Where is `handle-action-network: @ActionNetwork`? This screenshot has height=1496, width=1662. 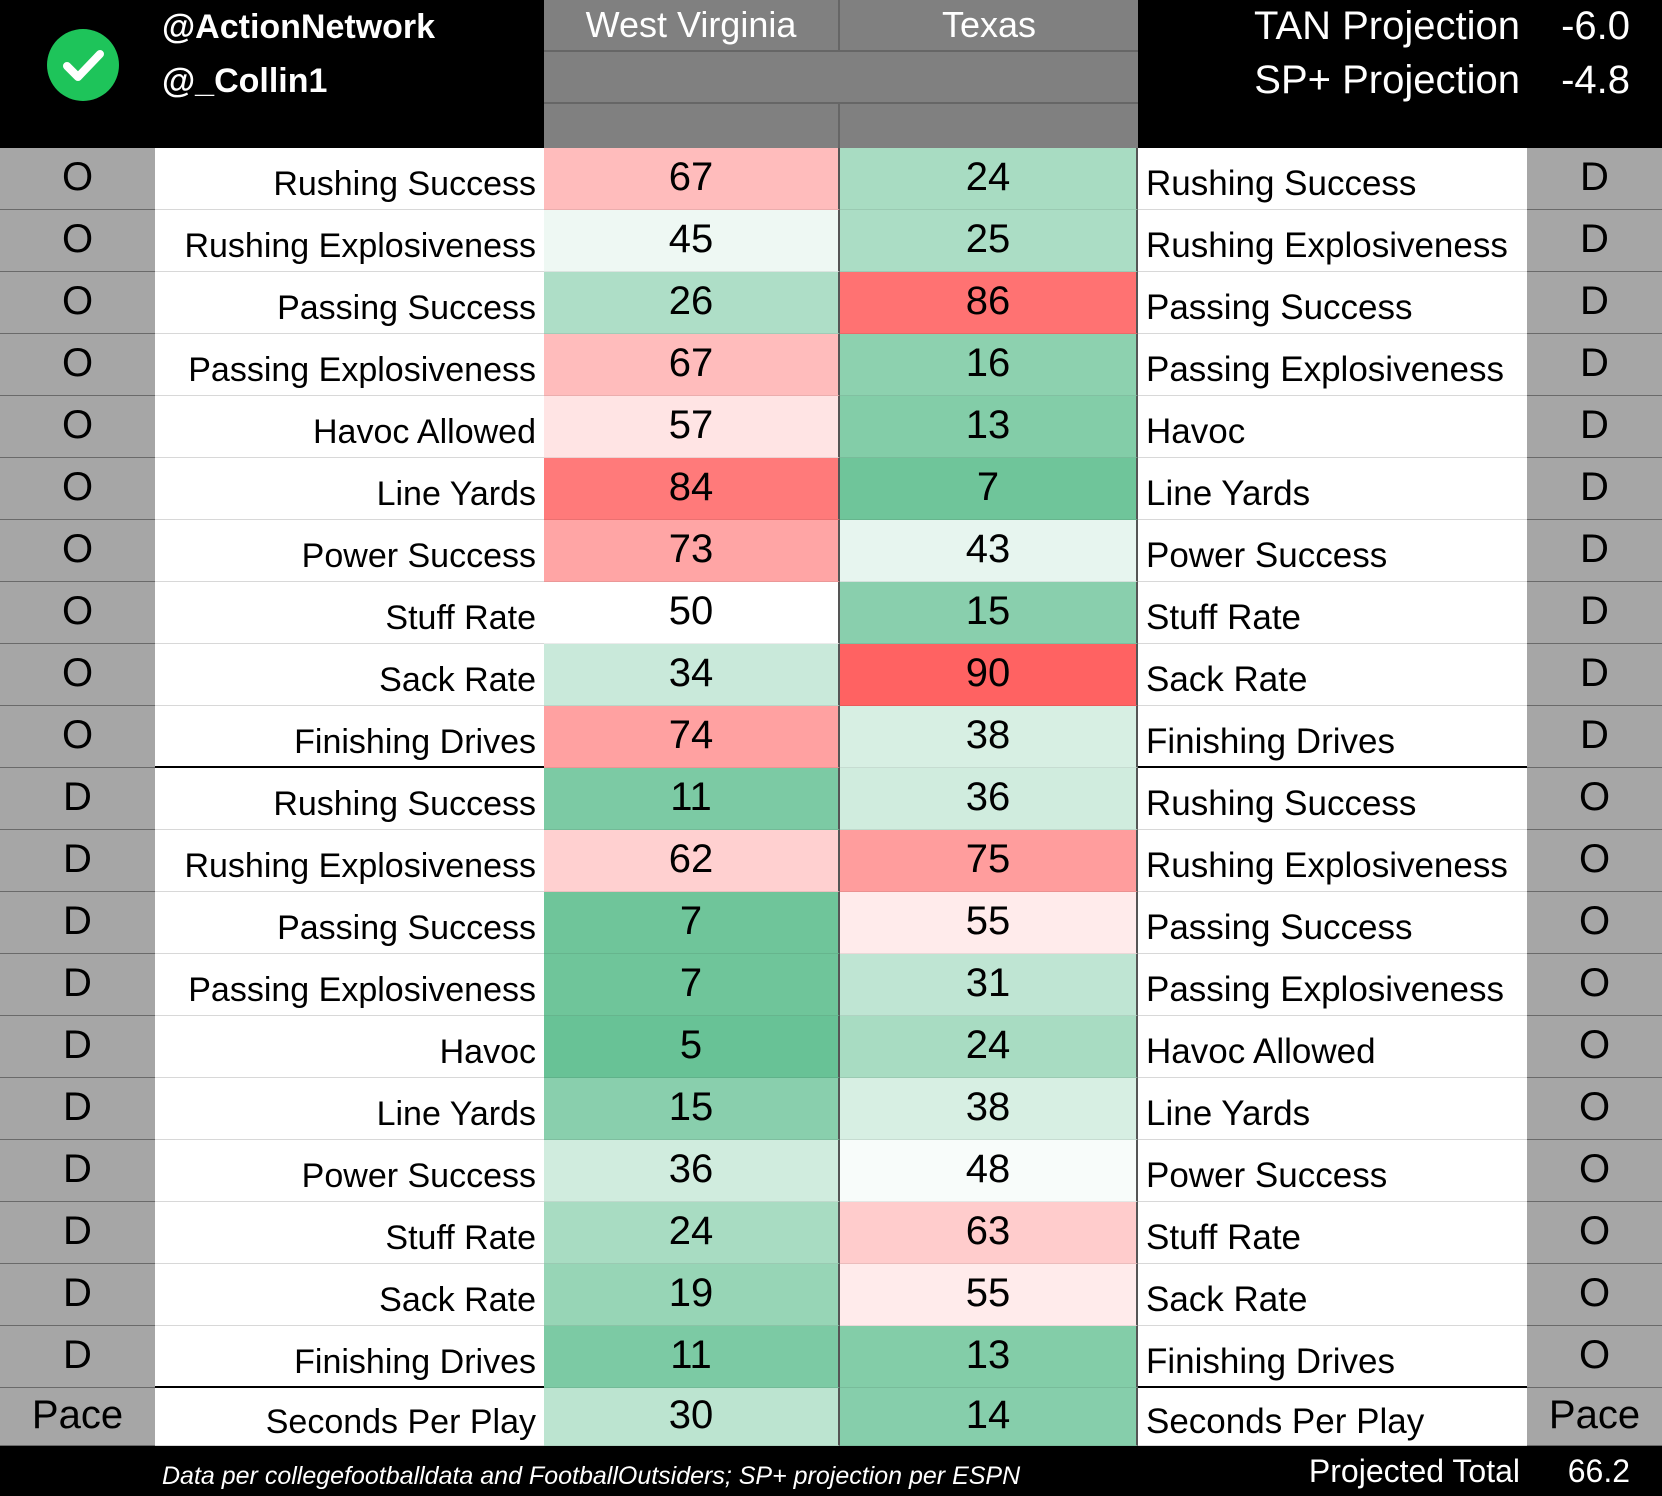 handle-action-network: @ActionNetwork is located at coordinates (299, 27).